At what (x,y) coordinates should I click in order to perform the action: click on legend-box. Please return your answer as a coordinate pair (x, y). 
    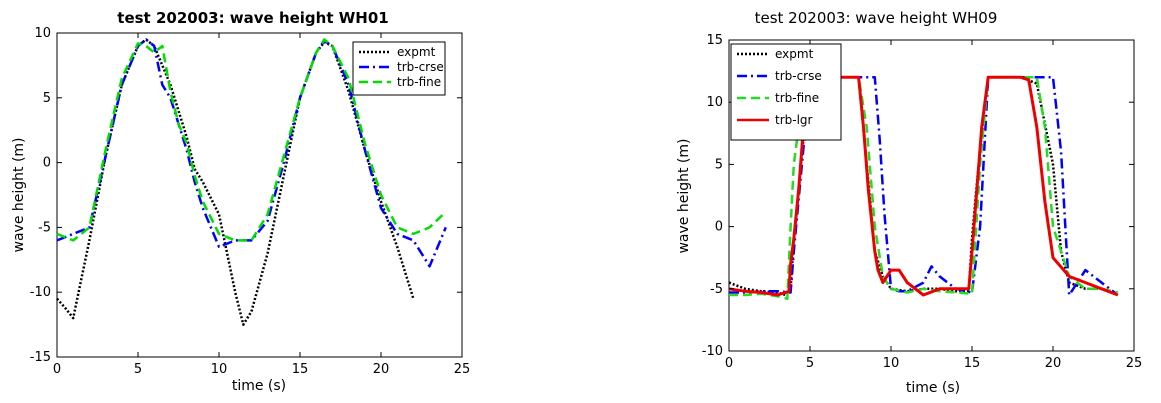
    Looking at the image, I should click on (786, 92).